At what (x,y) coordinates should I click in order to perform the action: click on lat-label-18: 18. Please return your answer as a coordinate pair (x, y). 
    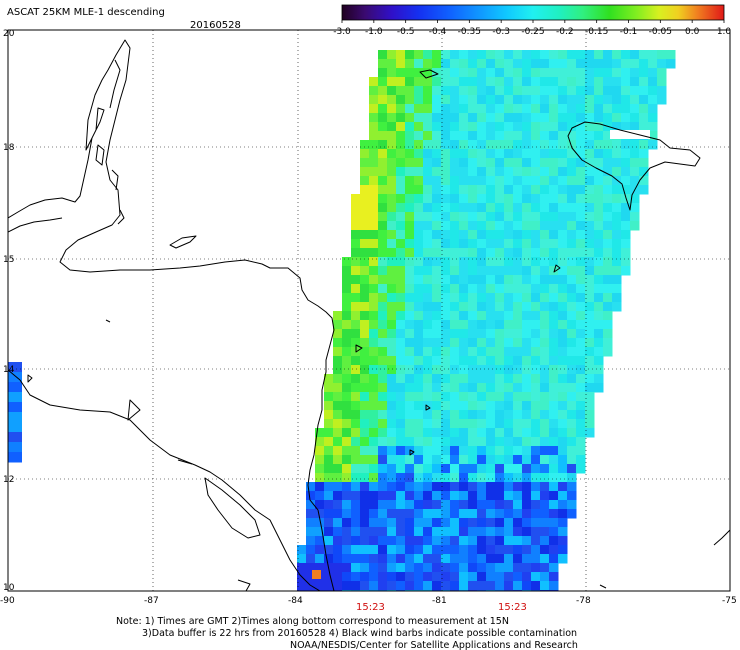
    Looking at the image, I should click on (9, 148).